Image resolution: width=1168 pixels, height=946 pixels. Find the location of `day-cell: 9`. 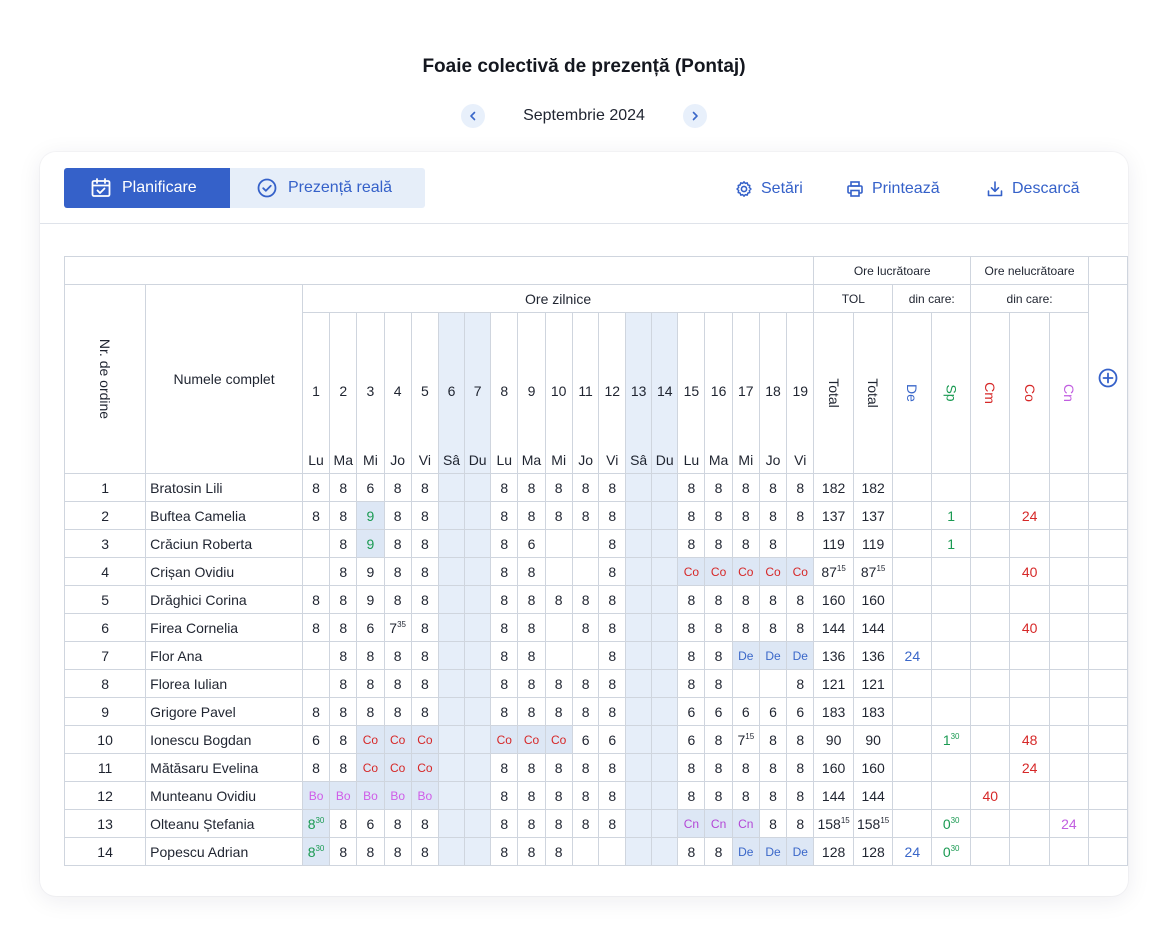

day-cell: 9 is located at coordinates (370, 515).